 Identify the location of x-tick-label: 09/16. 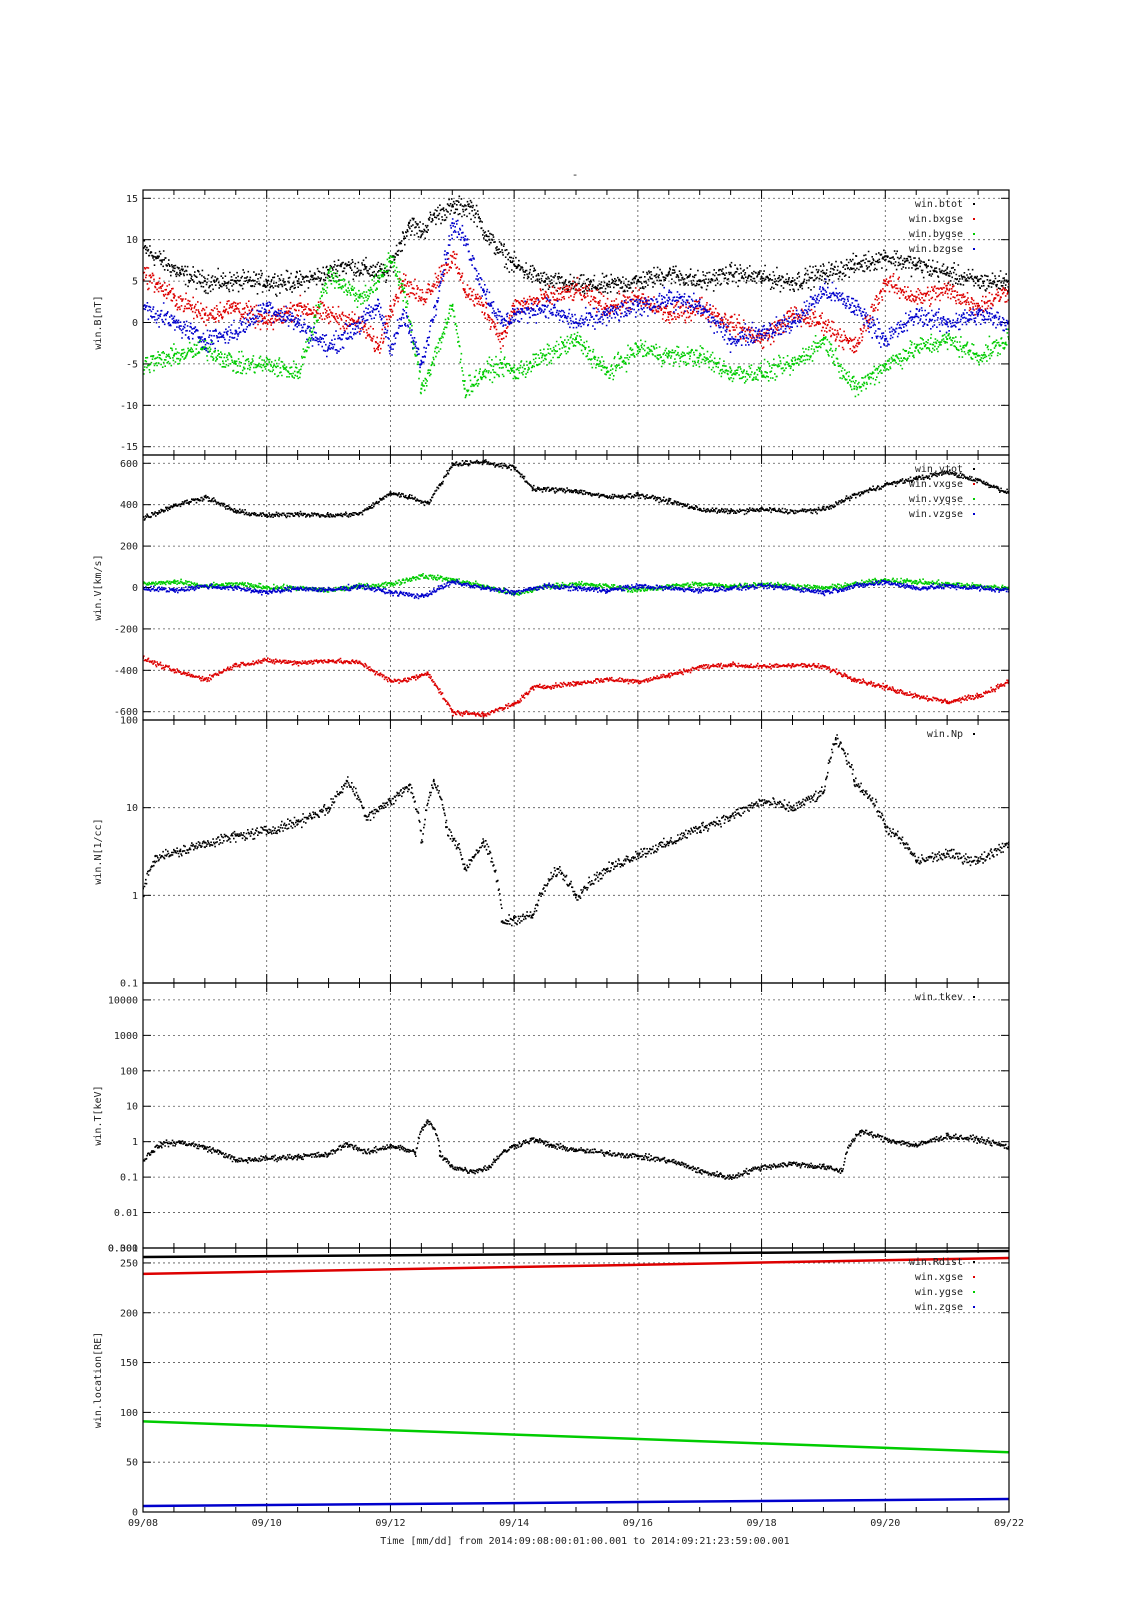
(638, 1523).